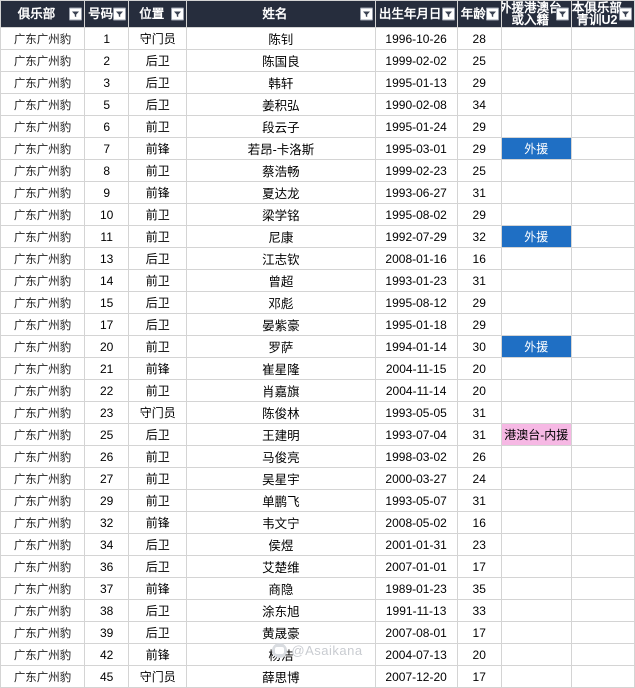 The width and height of the screenshot is (635, 688). I want to click on cell-dob: 1990-02-08, so click(416, 104).